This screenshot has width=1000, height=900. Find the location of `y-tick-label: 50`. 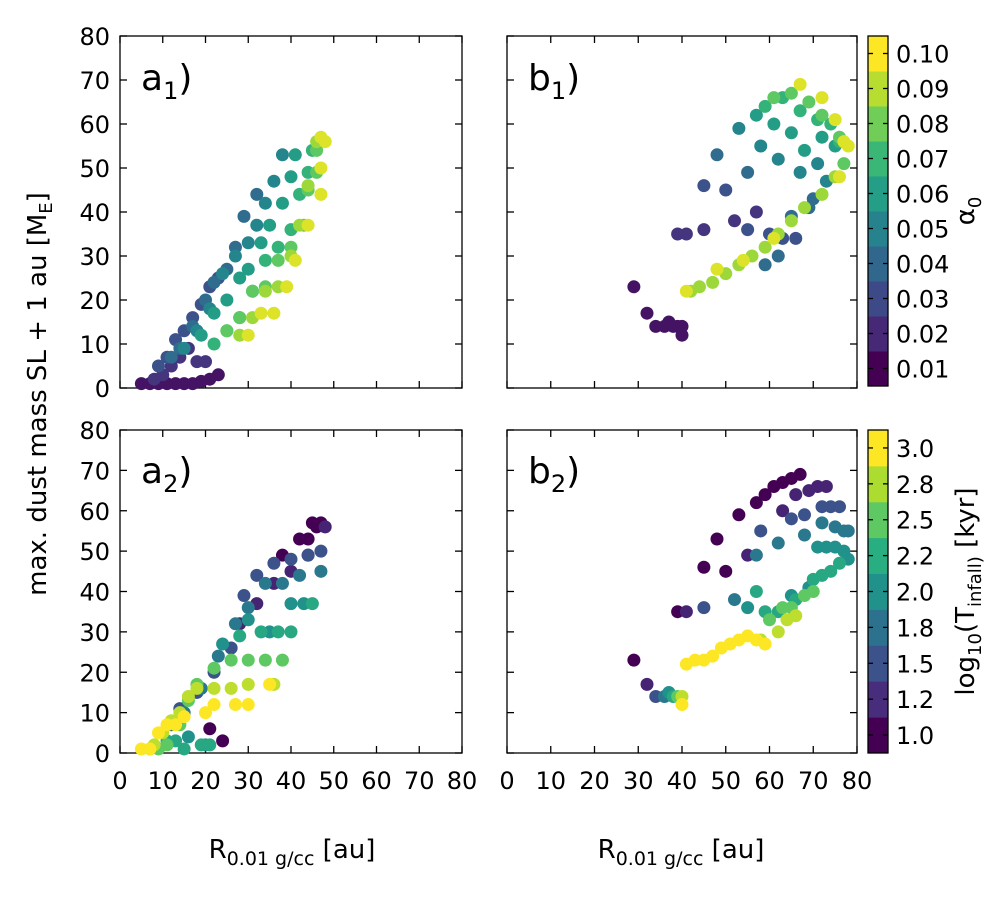

y-tick-label: 50 is located at coordinates (94, 169).